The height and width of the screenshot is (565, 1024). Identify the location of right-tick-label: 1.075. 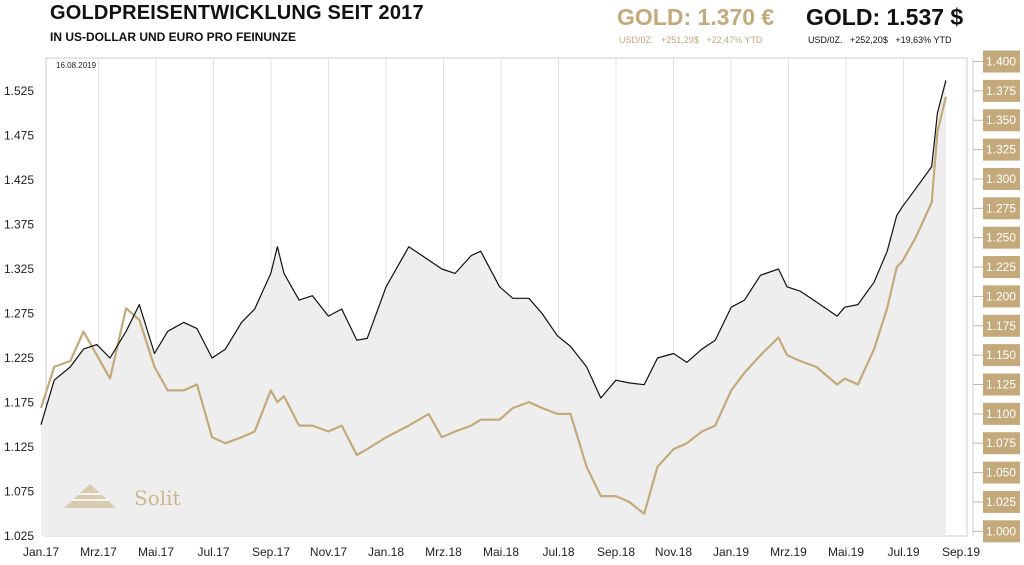
(1001, 443).